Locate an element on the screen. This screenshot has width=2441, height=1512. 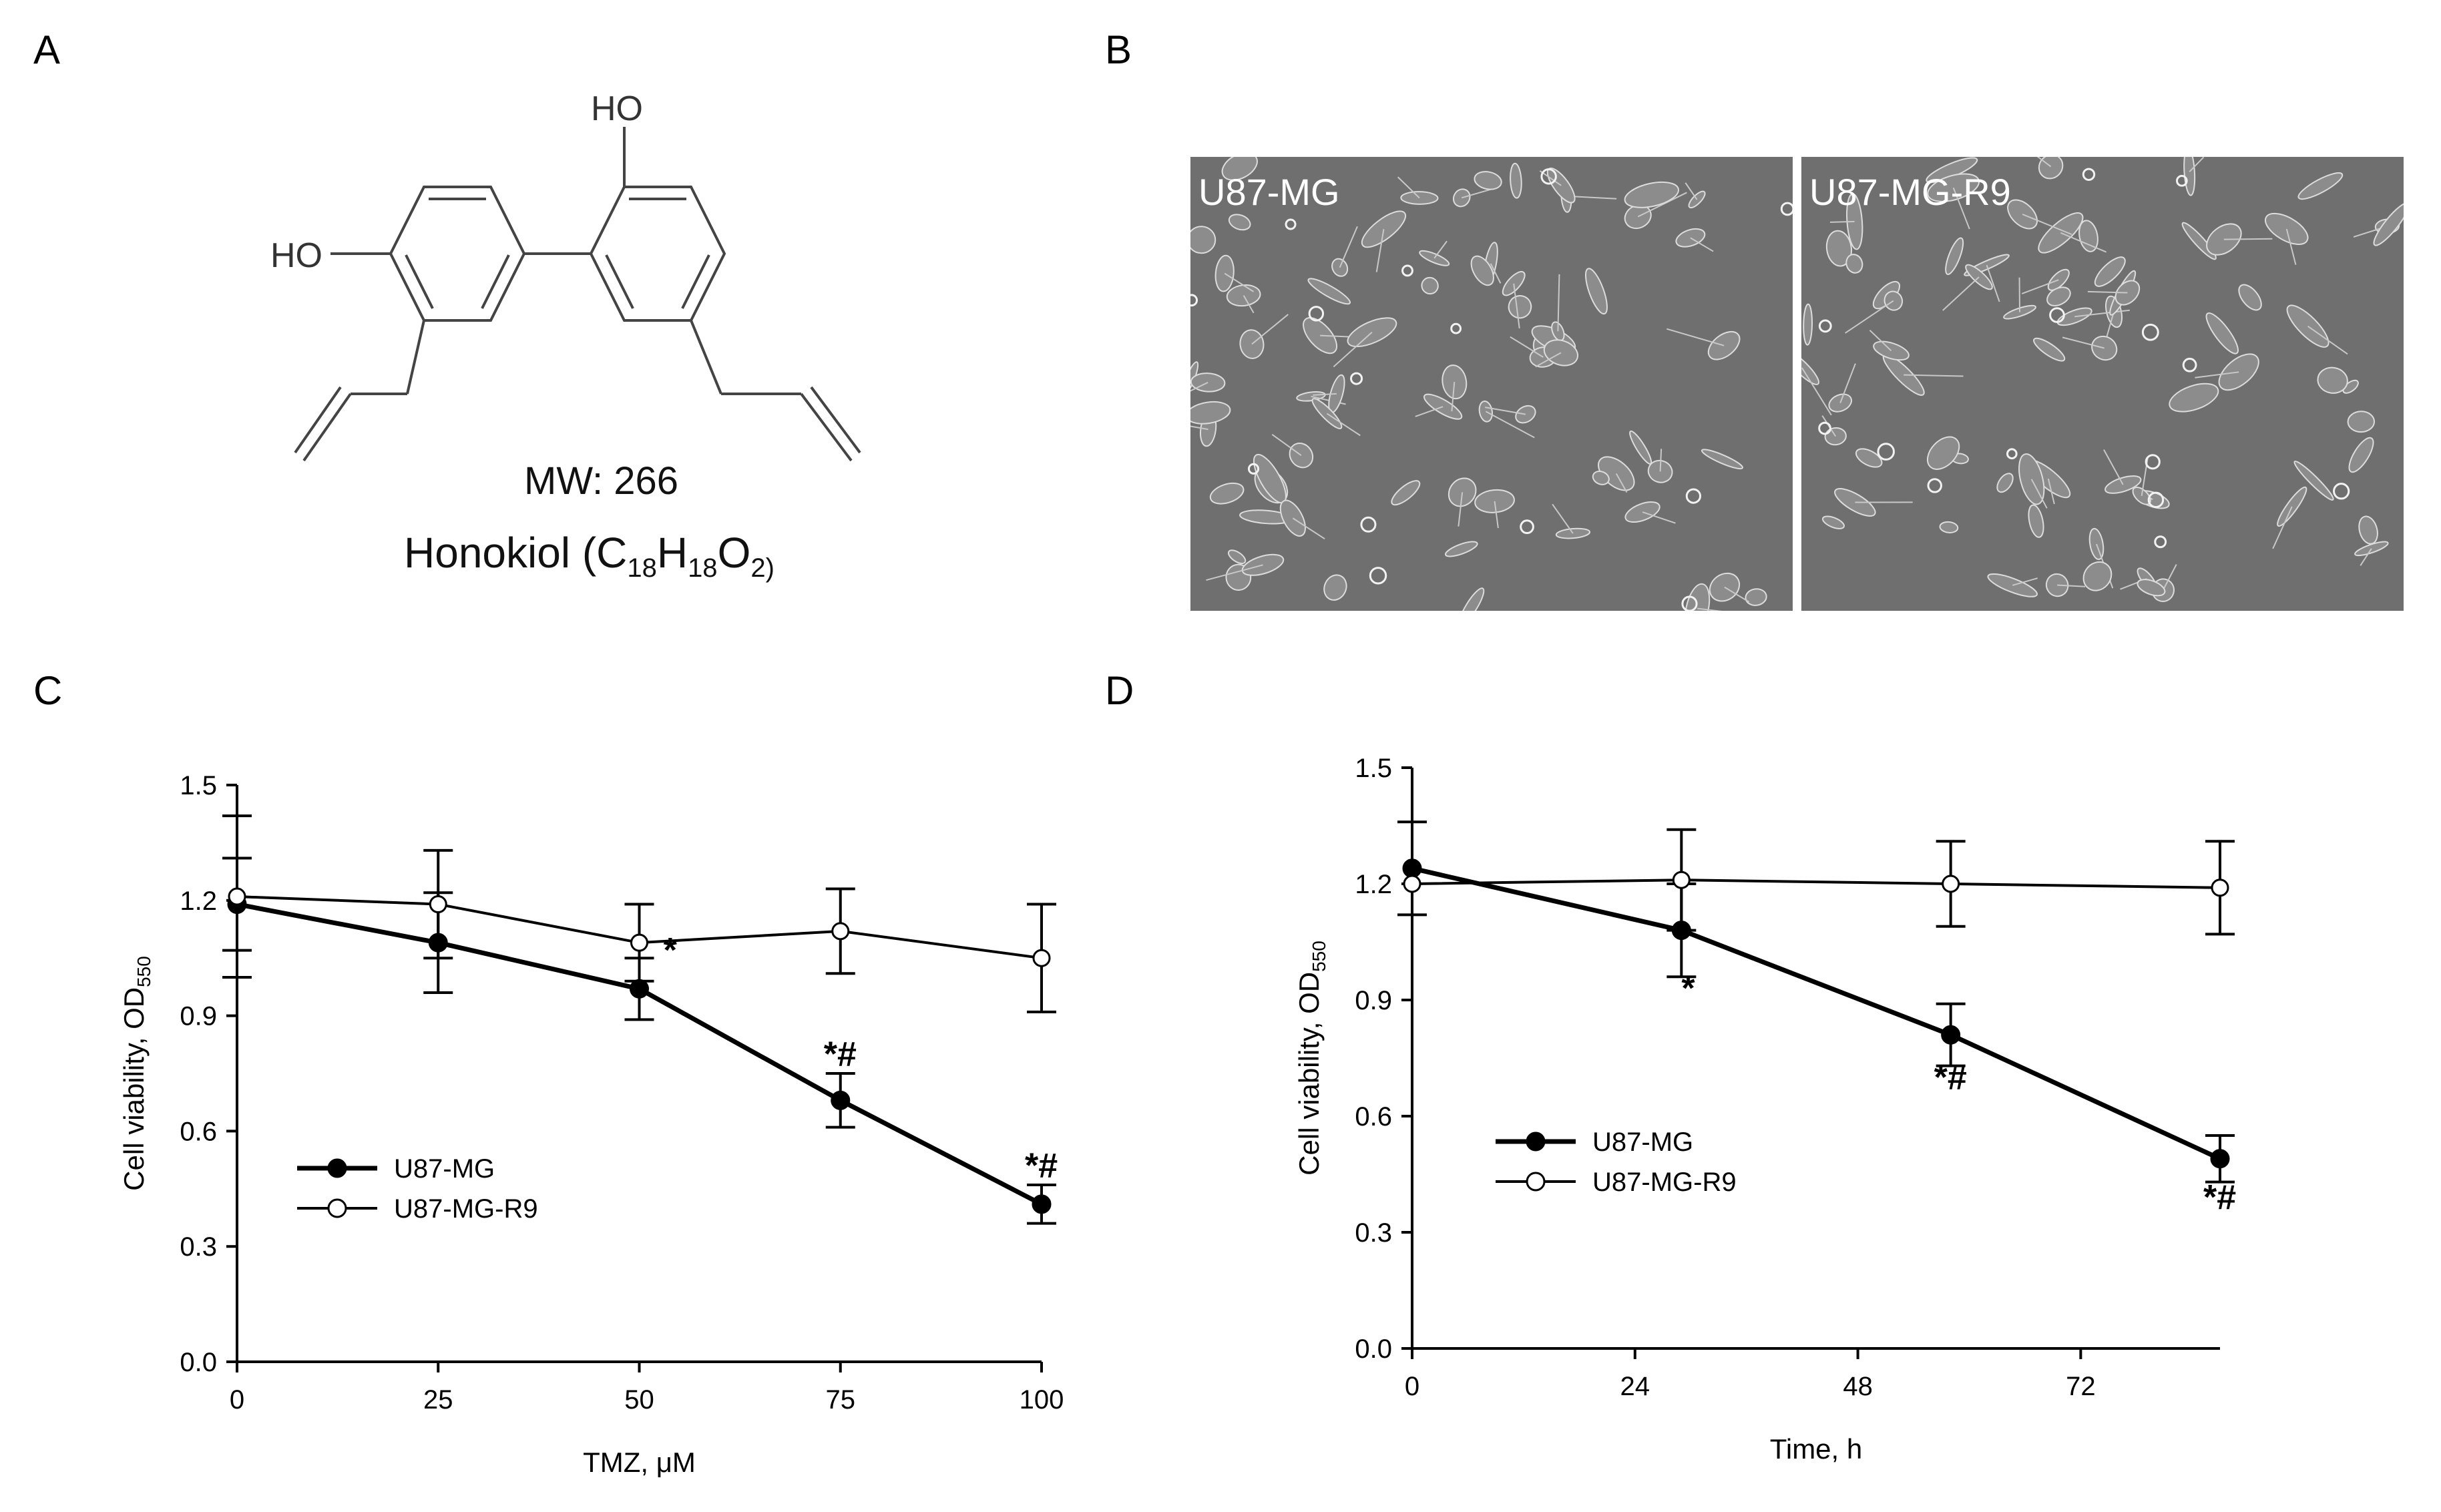
x-tick-label: 75 is located at coordinates (841, 1400).